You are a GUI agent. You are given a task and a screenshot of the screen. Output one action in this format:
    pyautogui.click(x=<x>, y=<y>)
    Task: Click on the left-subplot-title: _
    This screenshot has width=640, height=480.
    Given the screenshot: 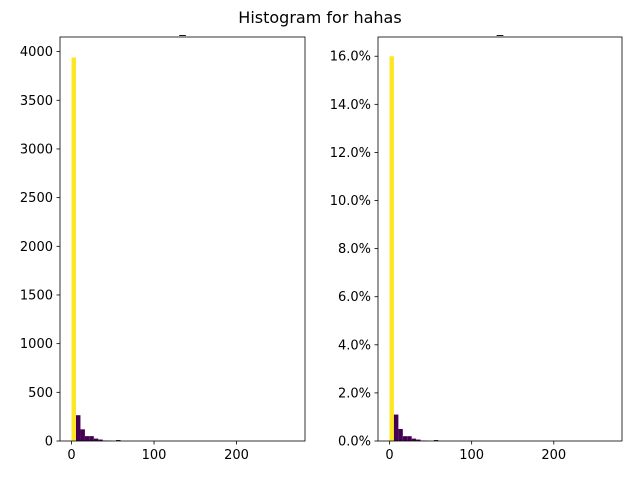 What is the action you would take?
    pyautogui.click(x=182, y=29)
    